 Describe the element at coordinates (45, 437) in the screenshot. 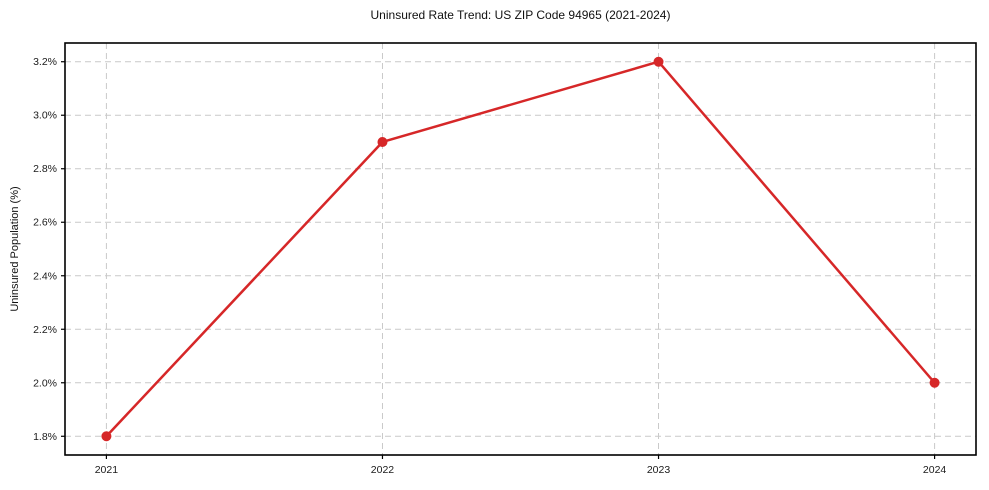

I see `y-tick-label: 1.8%` at that location.